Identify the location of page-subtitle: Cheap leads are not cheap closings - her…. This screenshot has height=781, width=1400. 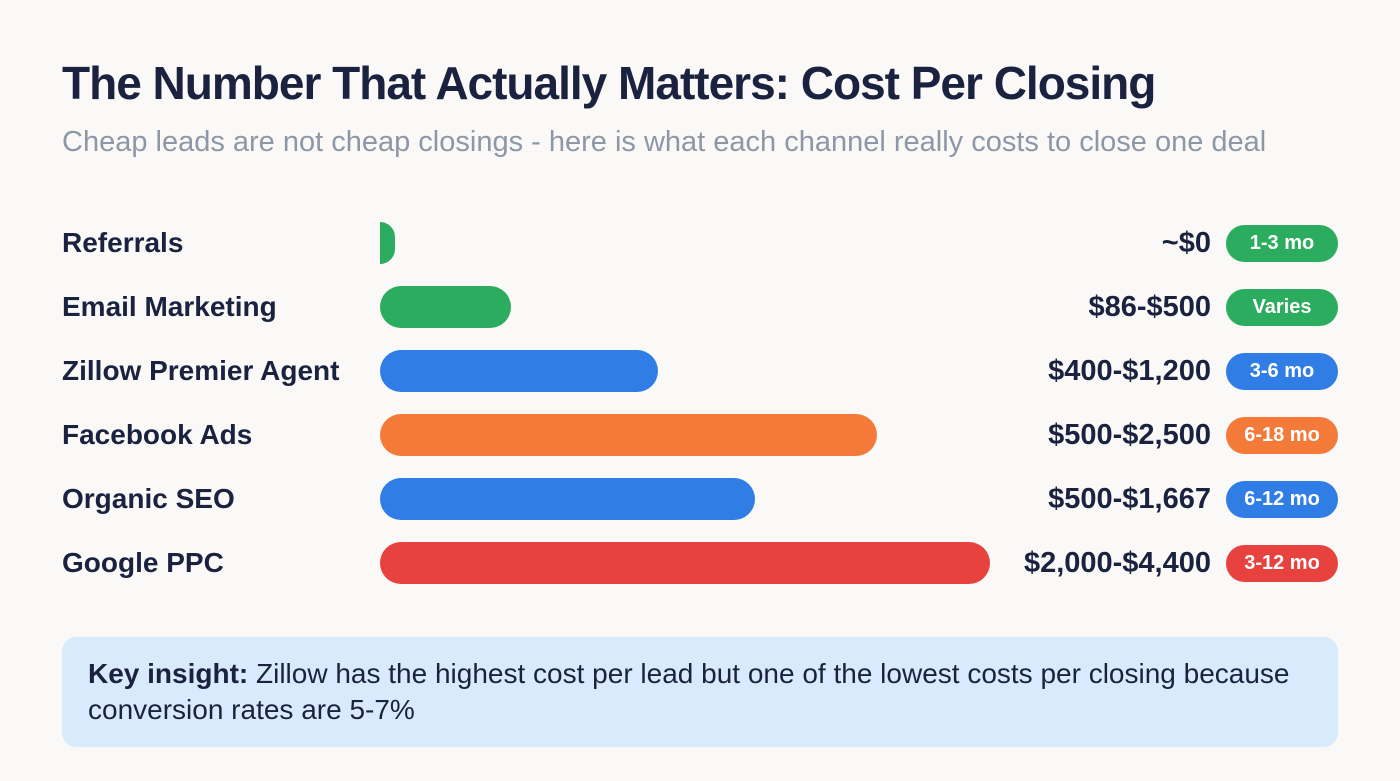
(664, 142).